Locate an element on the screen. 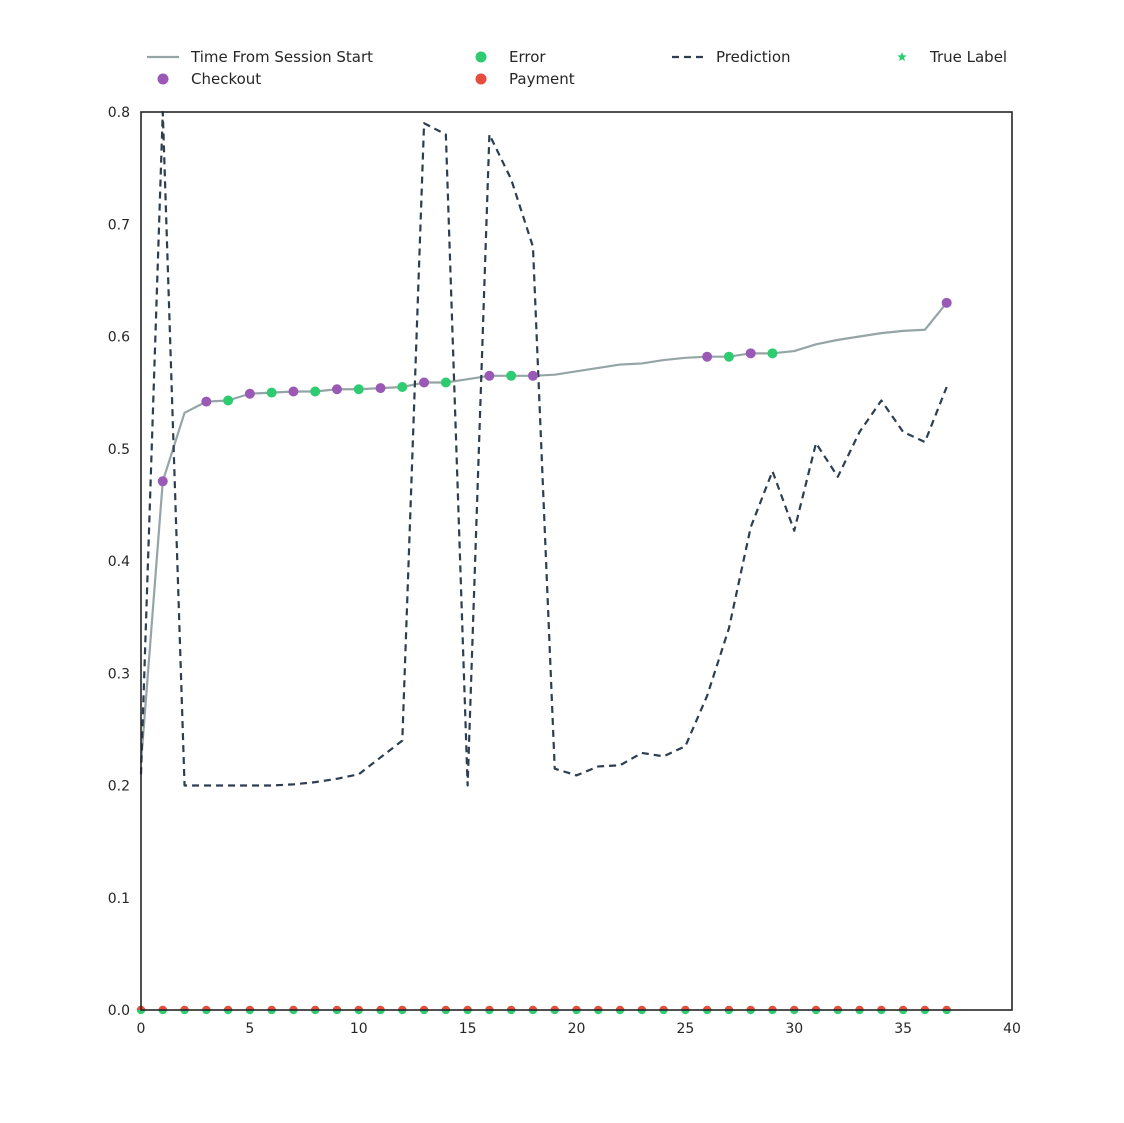 This screenshot has width=1124, height=1123. legend-entry: Error is located at coordinates (510, 57).